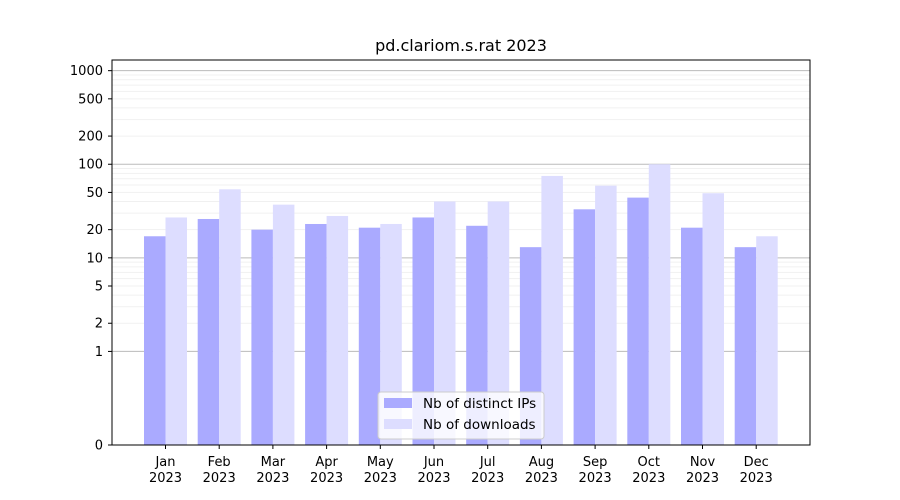 The width and height of the screenshot is (900, 500). I want to click on y-tick-label: 1000, so click(86, 71).